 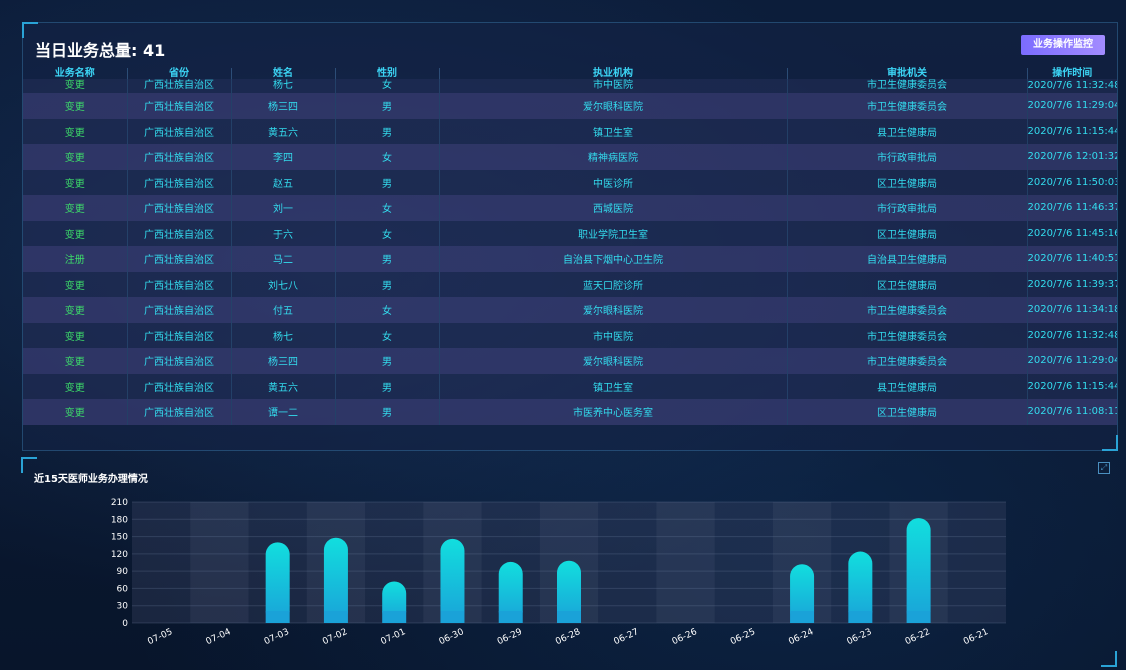 What do you see at coordinates (452, 637) in the screenshot?
I see `x-tick-label: 06-30` at bounding box center [452, 637].